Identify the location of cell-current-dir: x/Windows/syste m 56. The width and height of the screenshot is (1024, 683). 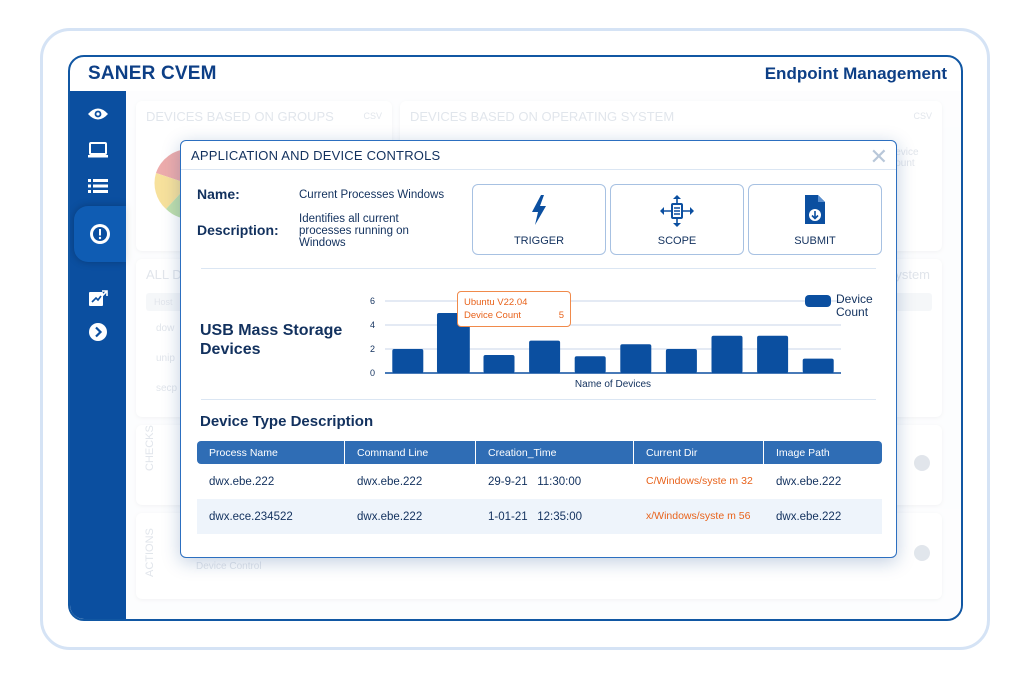
(698, 516).